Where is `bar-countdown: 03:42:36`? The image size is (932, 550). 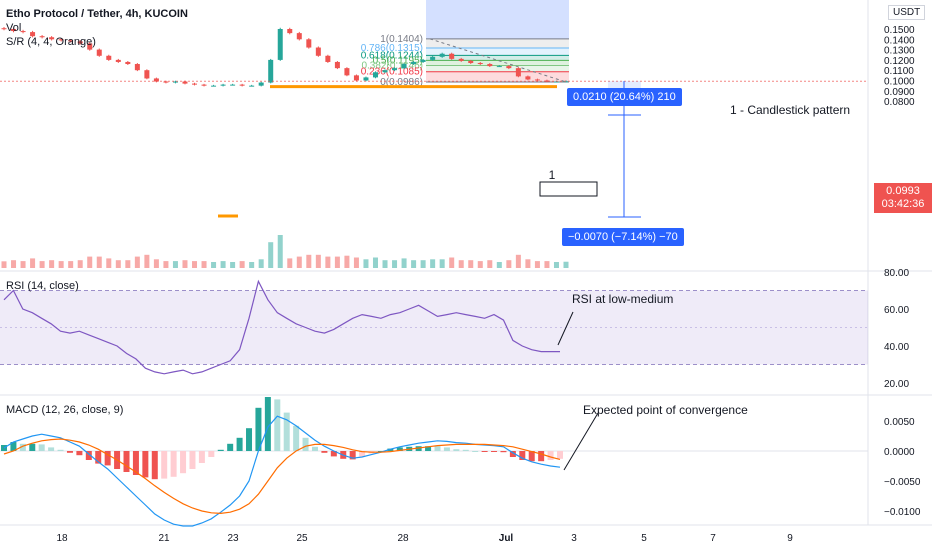
bar-countdown: 03:42:36 is located at coordinates (903, 204).